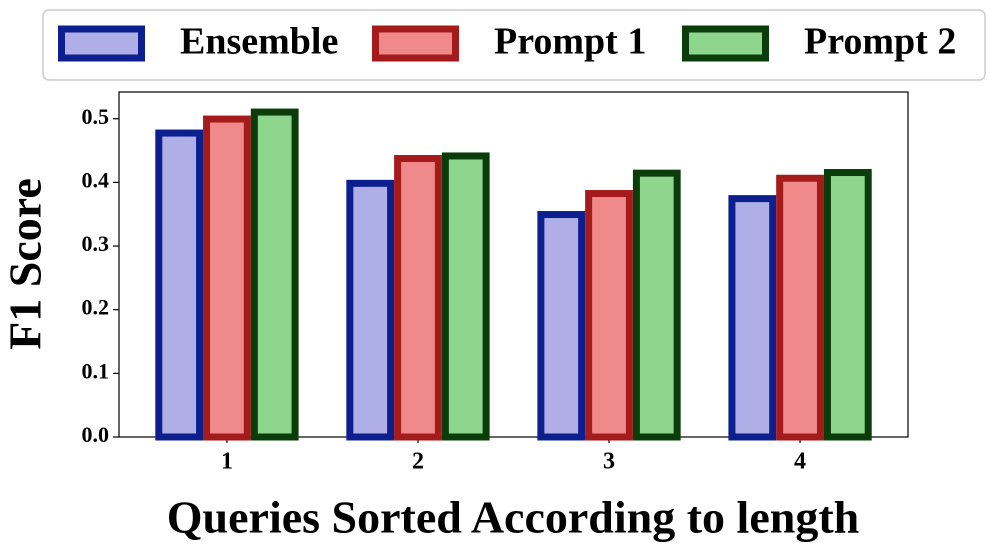 Image resolution: width=996 pixels, height=557 pixels. What do you see at coordinates (513, 517) in the screenshot?
I see `x-axis-label: Queries Sorted According to length` at bounding box center [513, 517].